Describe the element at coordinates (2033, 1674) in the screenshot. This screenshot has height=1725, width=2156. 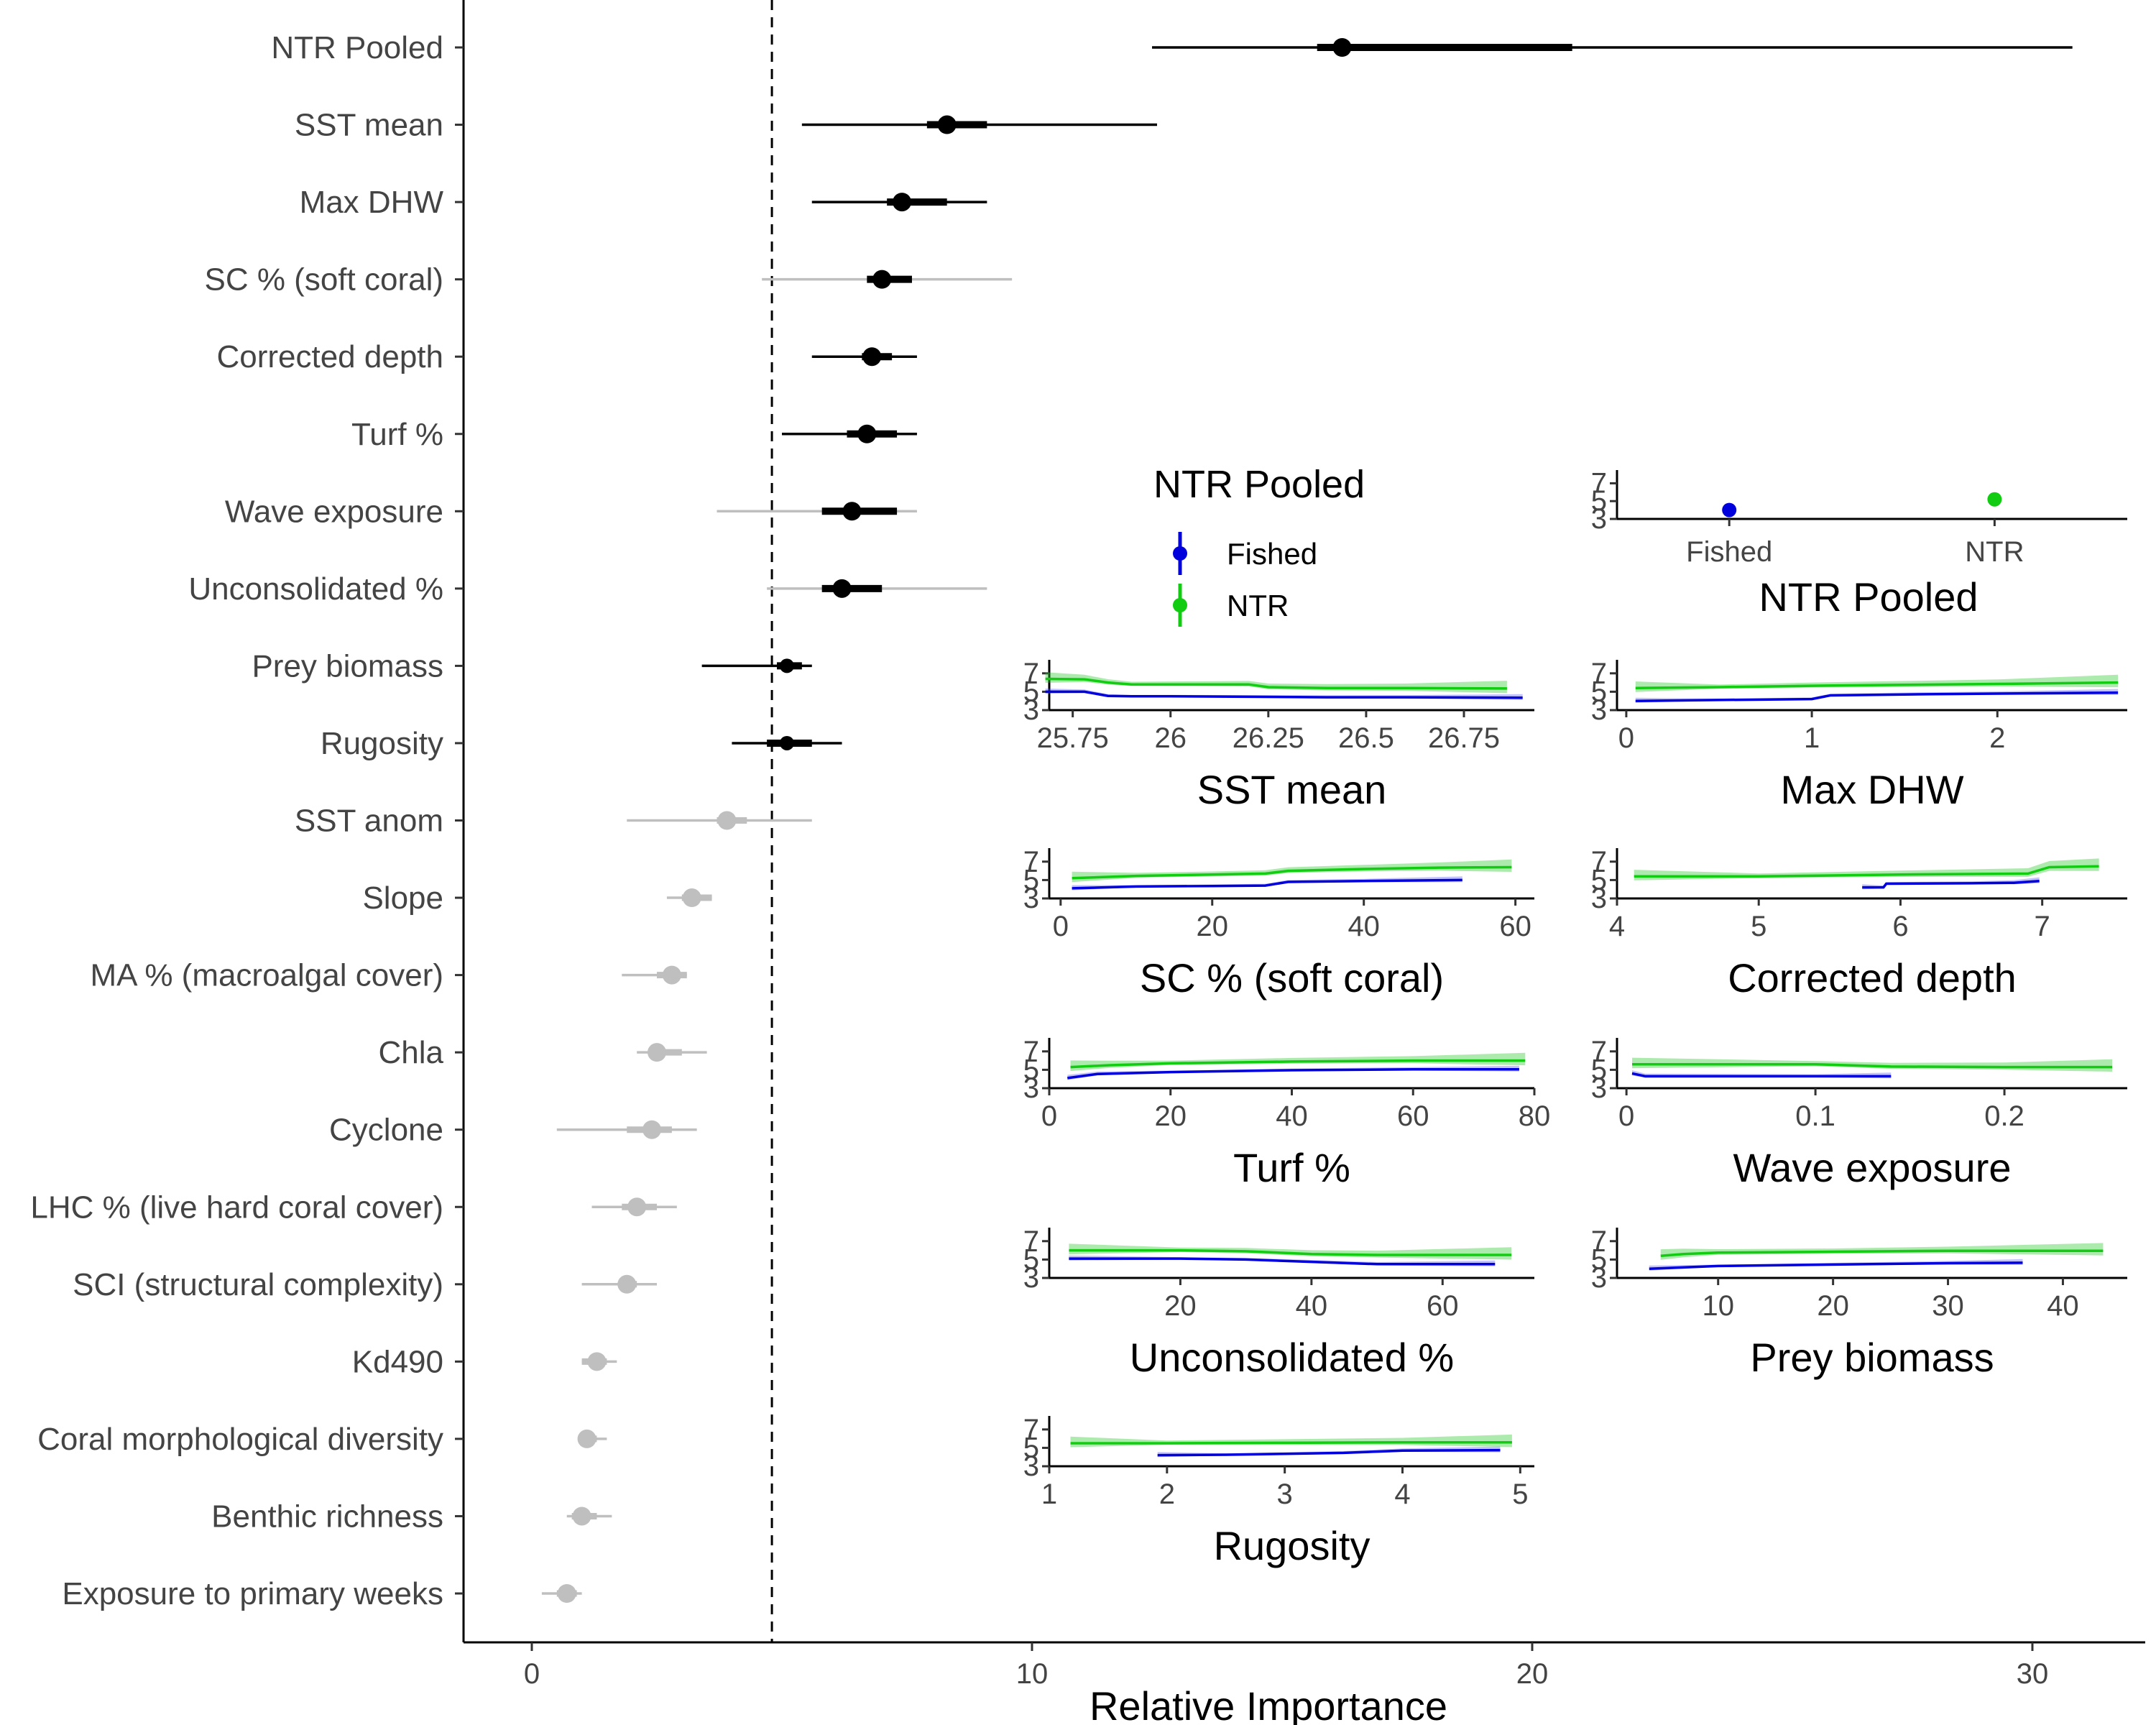
I see `forest-x-tick-label: 30` at that location.